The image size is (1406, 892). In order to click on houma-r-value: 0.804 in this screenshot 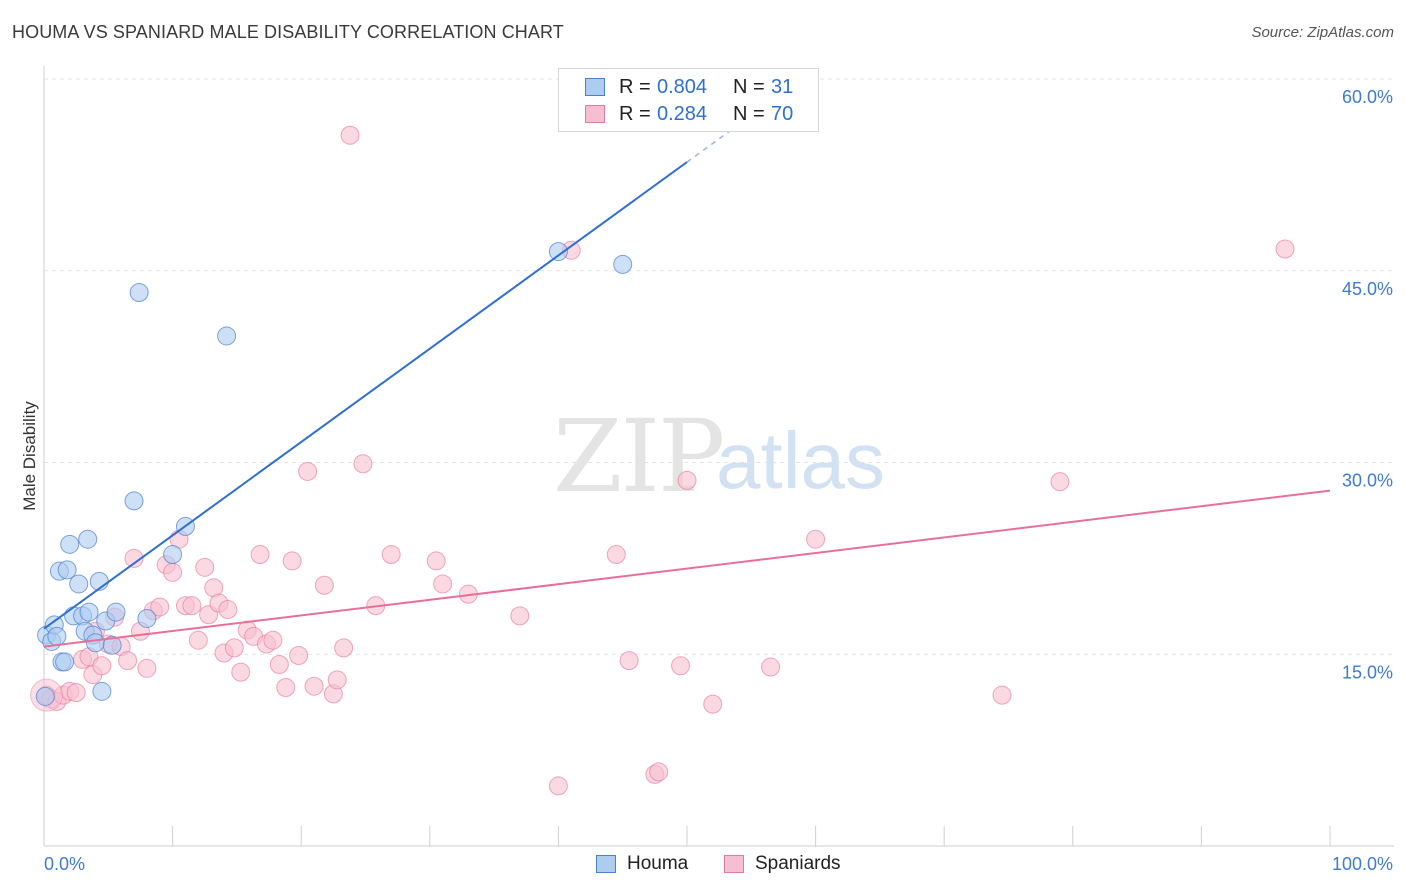, I will do `click(682, 86)`.